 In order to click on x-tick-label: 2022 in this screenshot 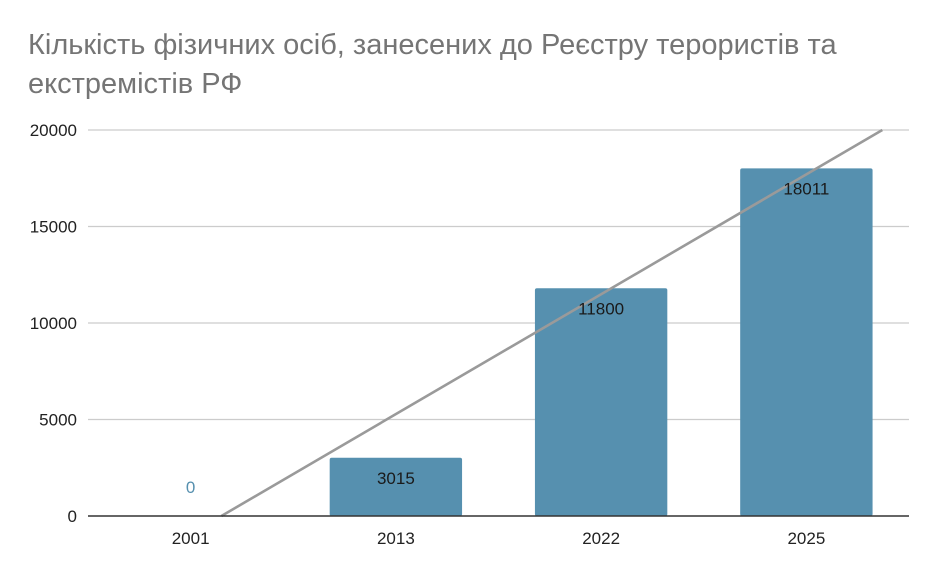, I will do `click(601, 538)`.